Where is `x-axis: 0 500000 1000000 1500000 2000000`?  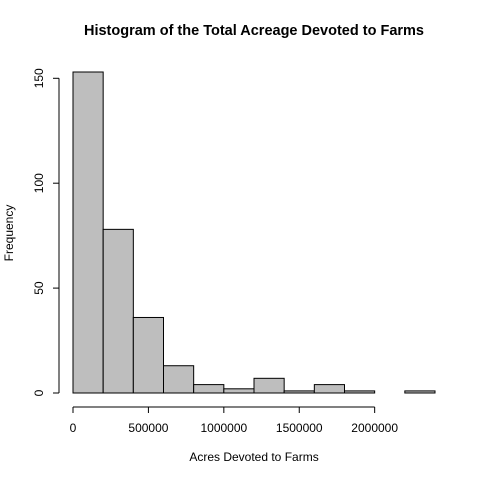 x-axis: 0 500000 1000000 1500000 2000000 is located at coordinates (234, 420).